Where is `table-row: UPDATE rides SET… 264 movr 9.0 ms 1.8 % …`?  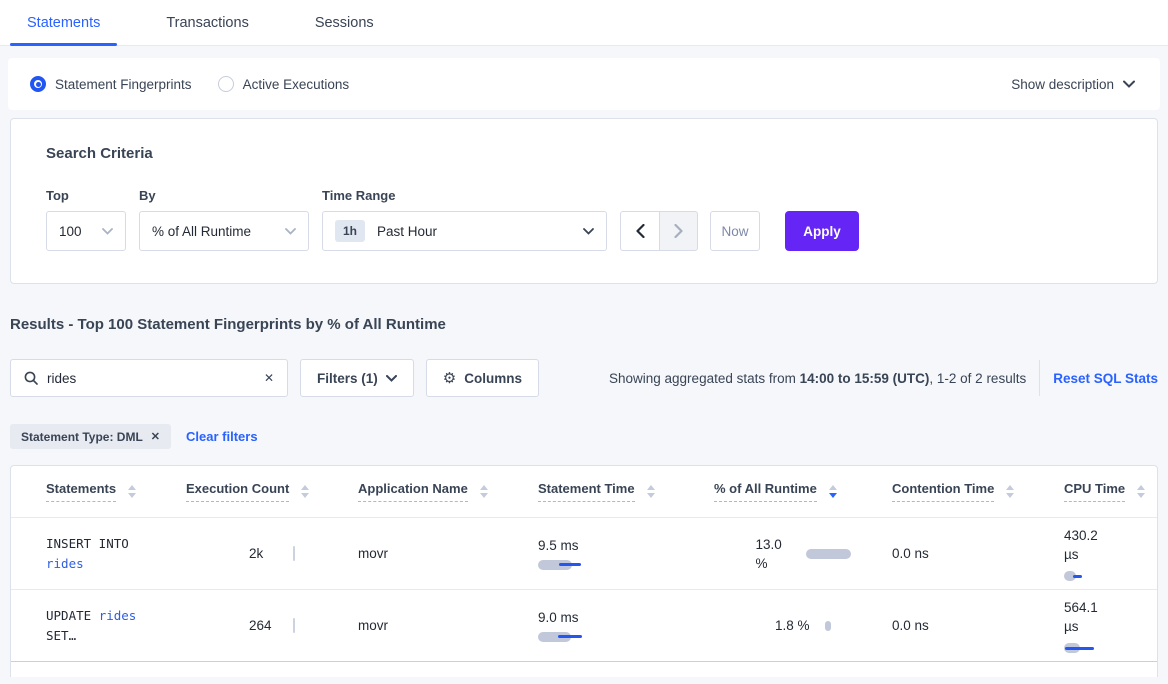 table-row: UPDATE rides SET… 264 movr 9.0 ms 1.8 % … is located at coordinates (584, 626).